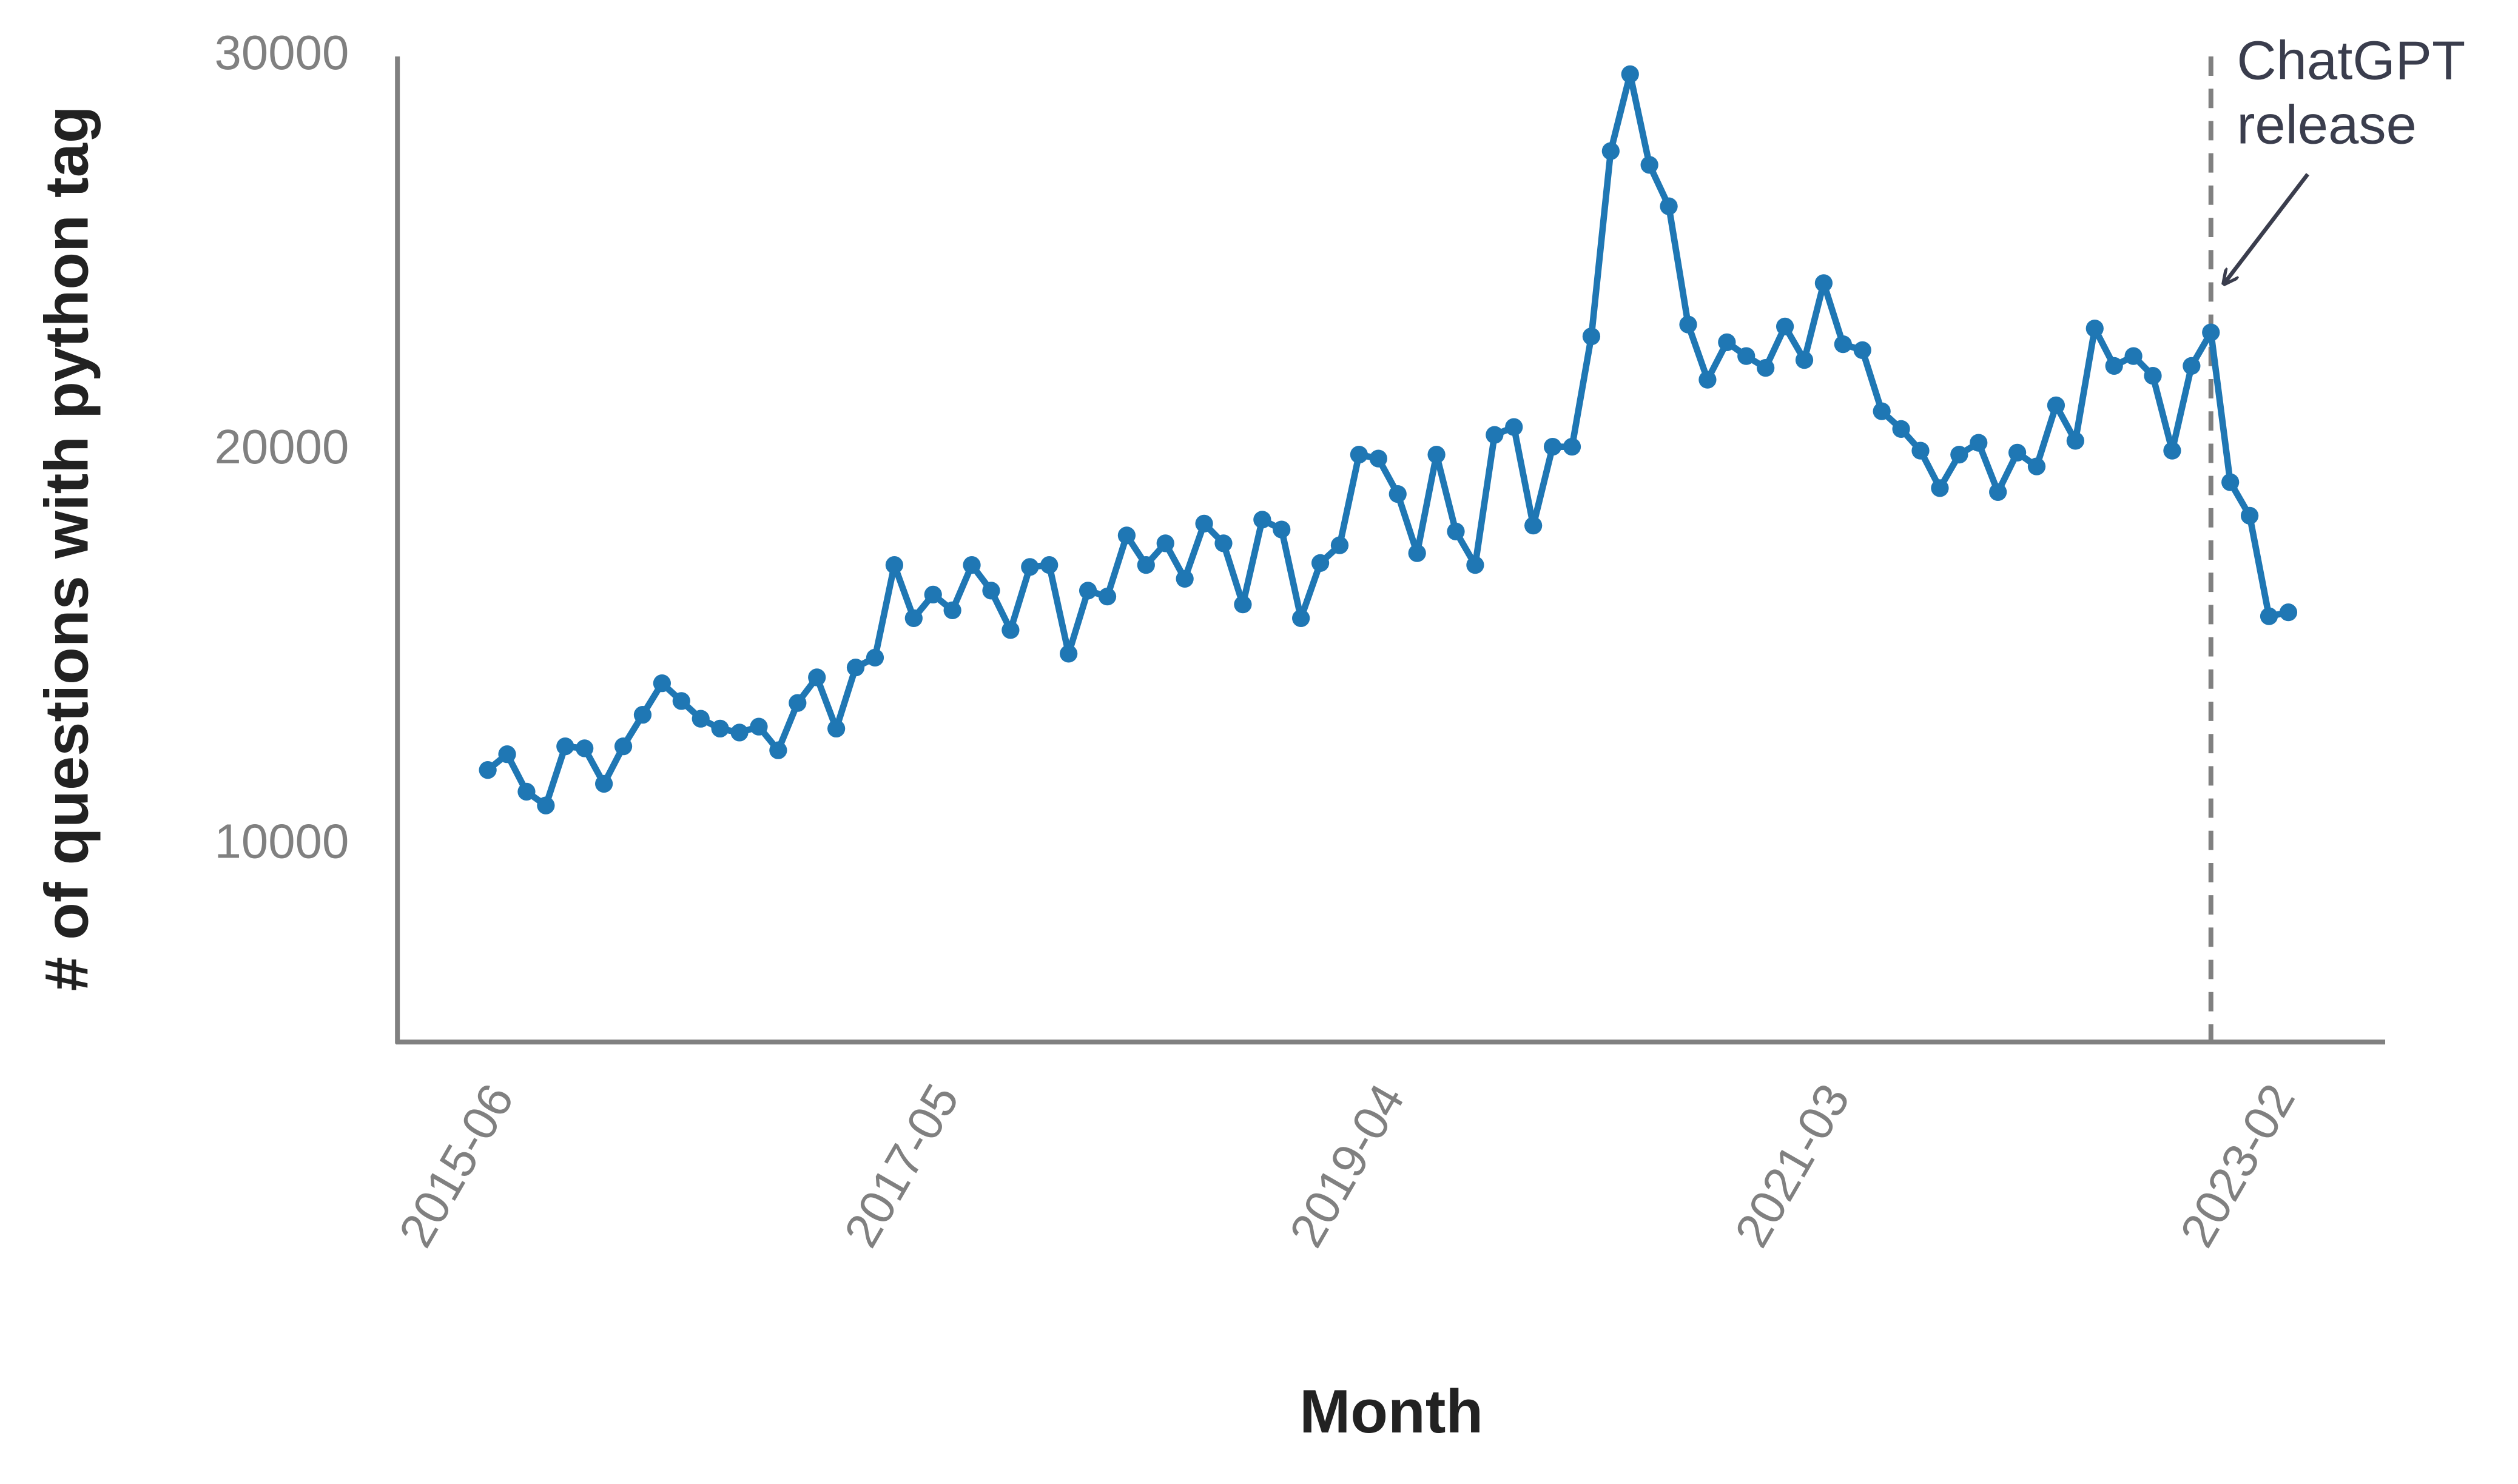 This screenshot has height=1484, width=2518. Describe the element at coordinates (67, 548) in the screenshot. I see `y-axis-label: # of questions with python tag` at that location.